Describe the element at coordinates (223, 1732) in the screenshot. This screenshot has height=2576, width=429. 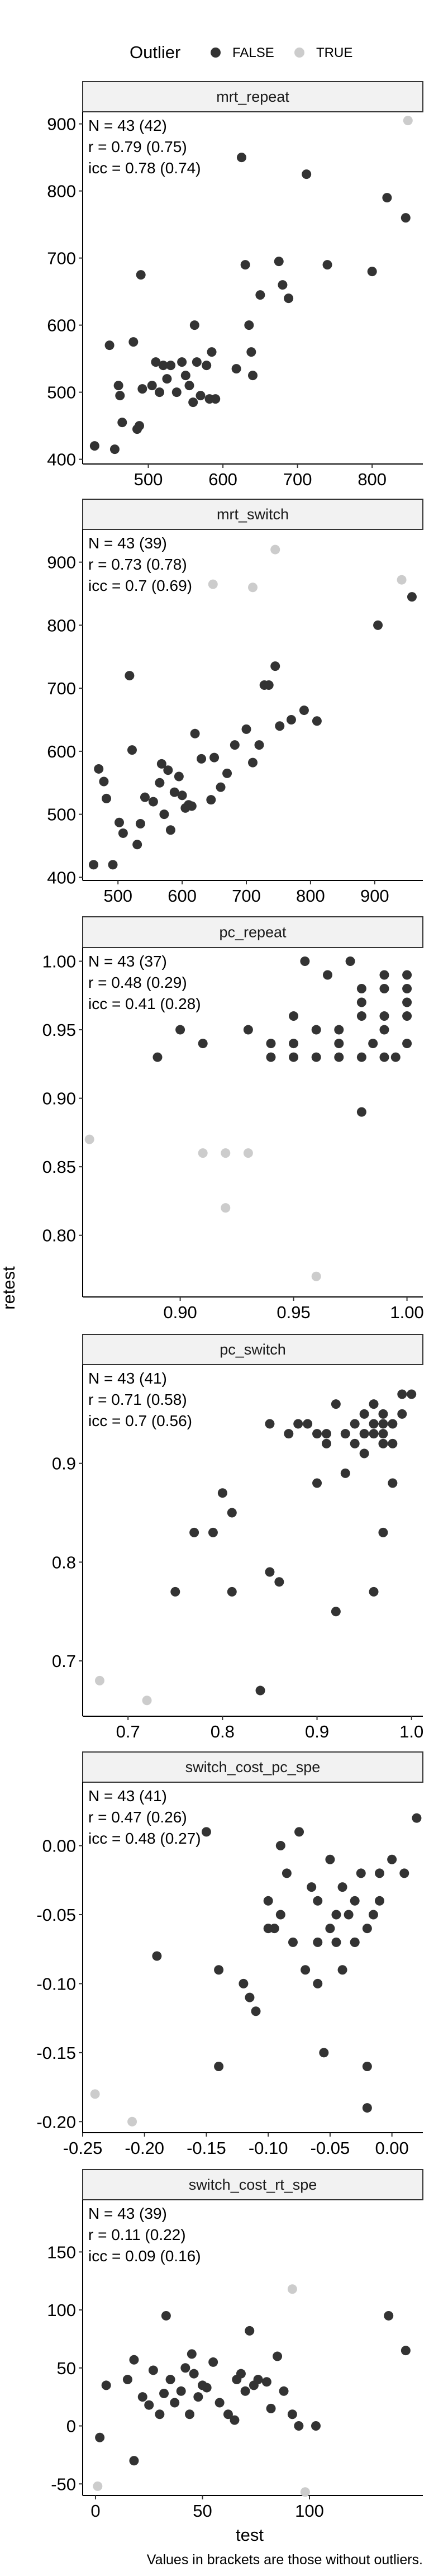
I see `x-tick-label: 0.8` at that location.